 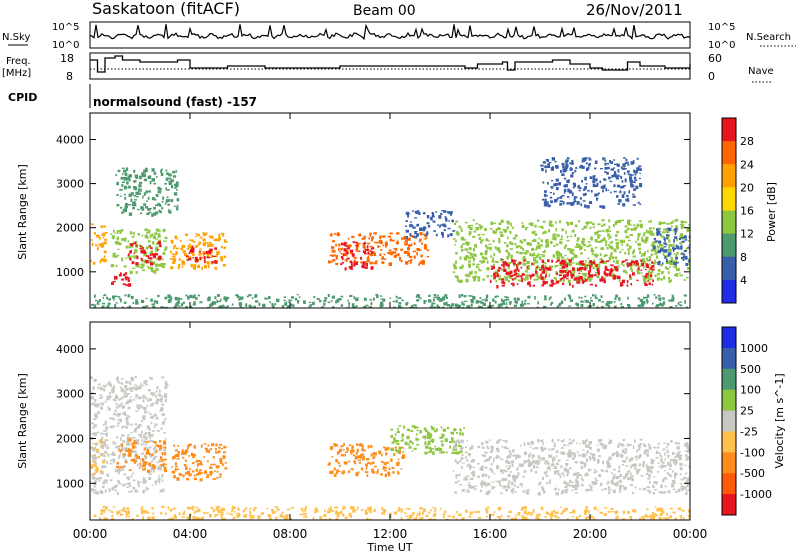 What do you see at coordinates (729, 130) in the screenshot?
I see `power-colorbar-swatch` at bounding box center [729, 130].